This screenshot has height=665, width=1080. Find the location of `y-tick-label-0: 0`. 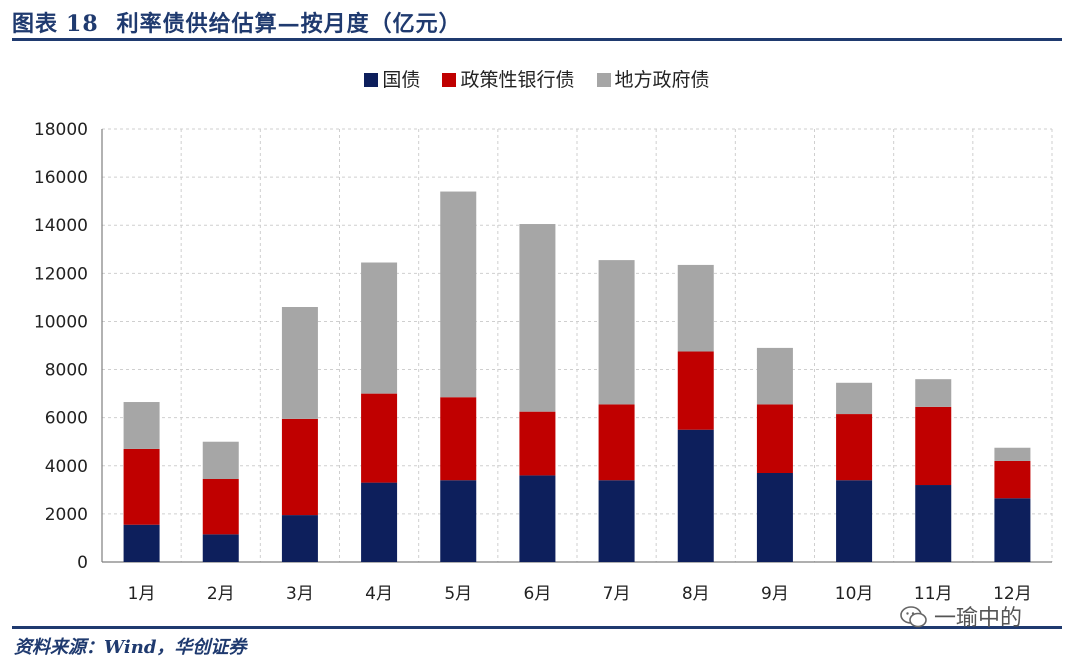

y-tick-label-0: 0 is located at coordinates (82, 563).